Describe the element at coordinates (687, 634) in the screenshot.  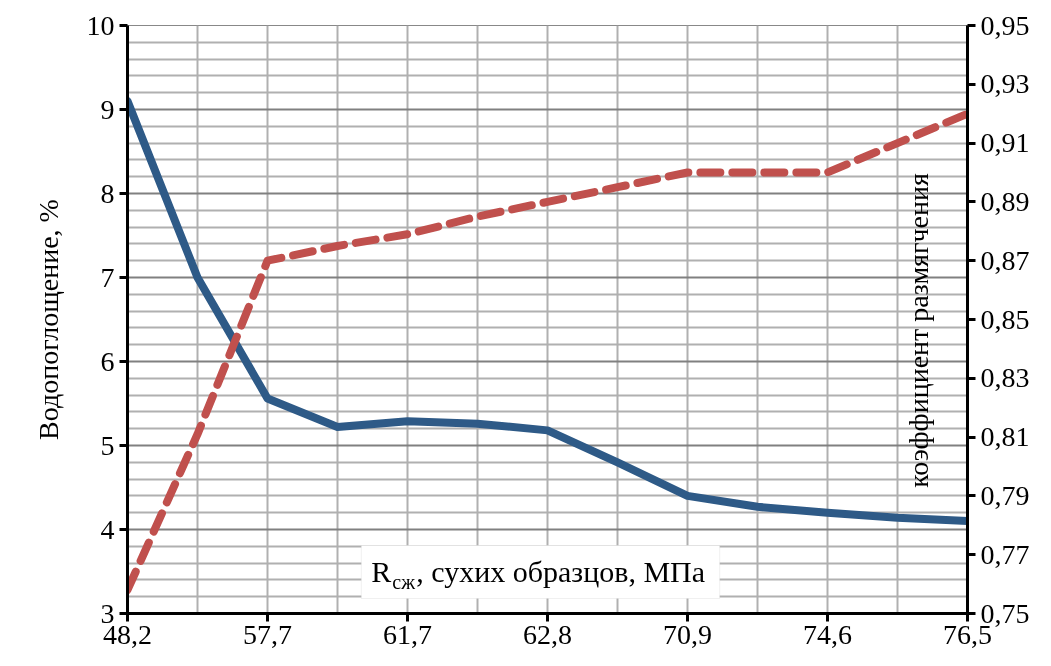
I see `x-tick-label: 70,9` at that location.